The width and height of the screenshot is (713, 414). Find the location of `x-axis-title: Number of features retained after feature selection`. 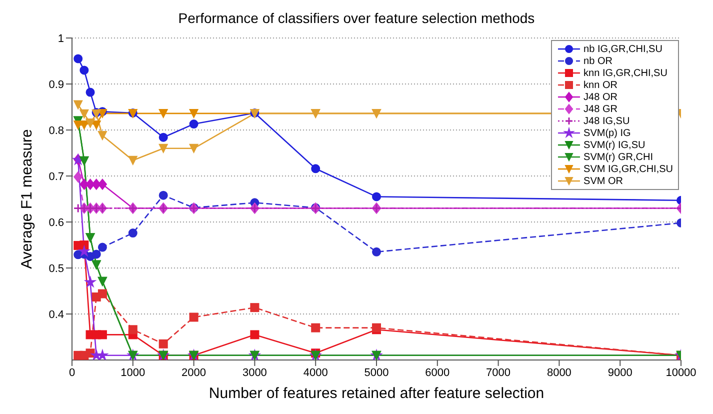

x-axis-title: Number of features retained after feature selection is located at coordinates (376, 393).